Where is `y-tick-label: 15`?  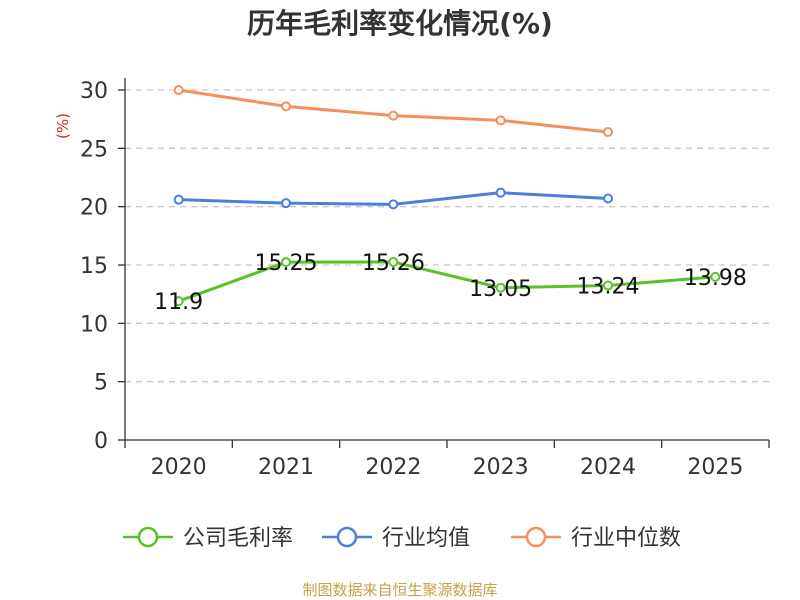
y-tick-label: 15 is located at coordinates (94, 266).